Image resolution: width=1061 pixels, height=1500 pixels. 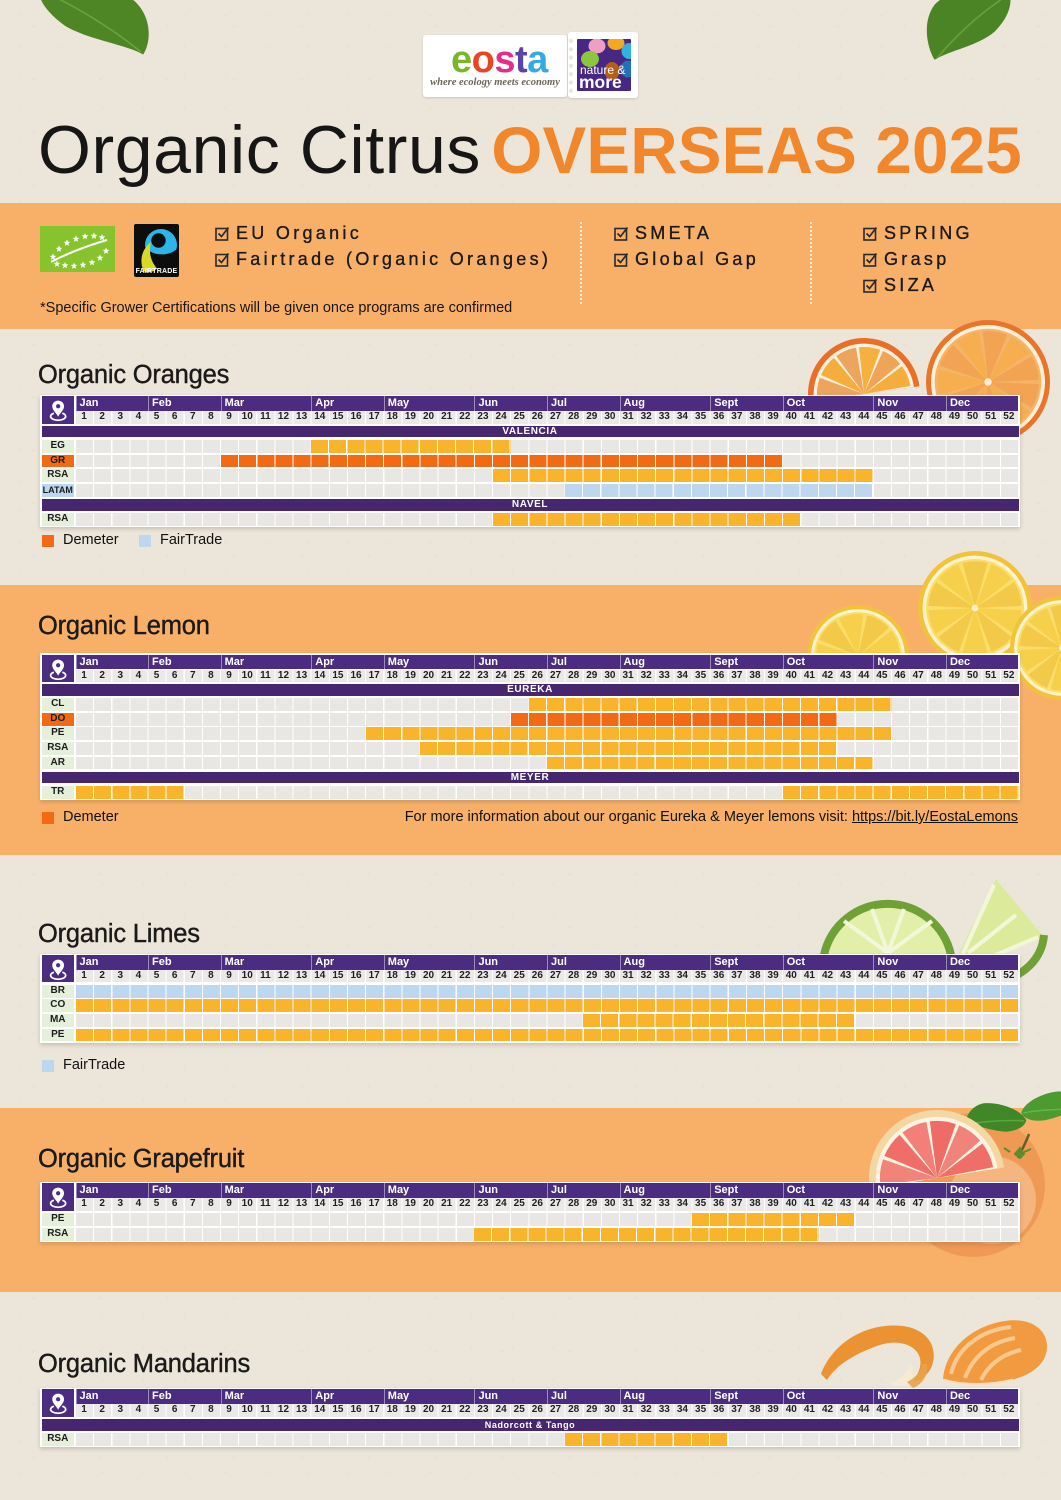 I want to click on svg-text: more, so click(x=600, y=81).